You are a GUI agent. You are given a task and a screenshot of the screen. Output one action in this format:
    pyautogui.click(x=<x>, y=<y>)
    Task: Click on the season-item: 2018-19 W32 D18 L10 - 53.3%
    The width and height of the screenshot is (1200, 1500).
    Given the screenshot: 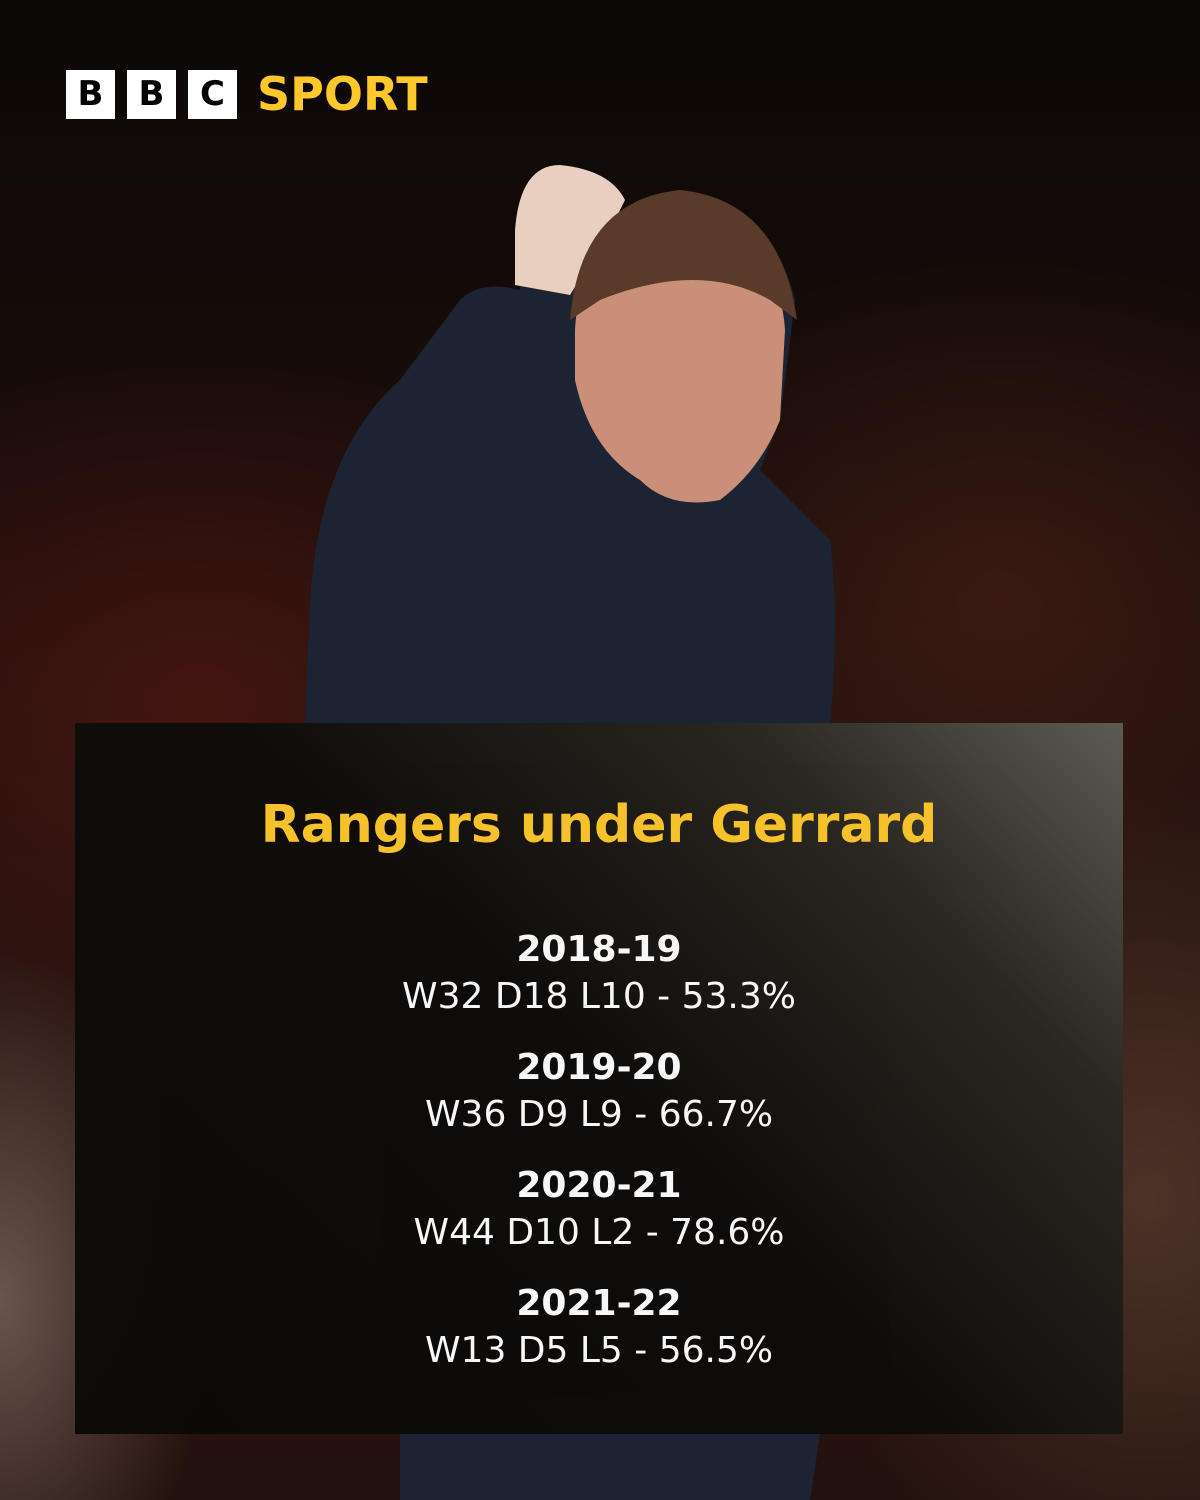 What is the action you would take?
    pyautogui.click(x=599, y=974)
    